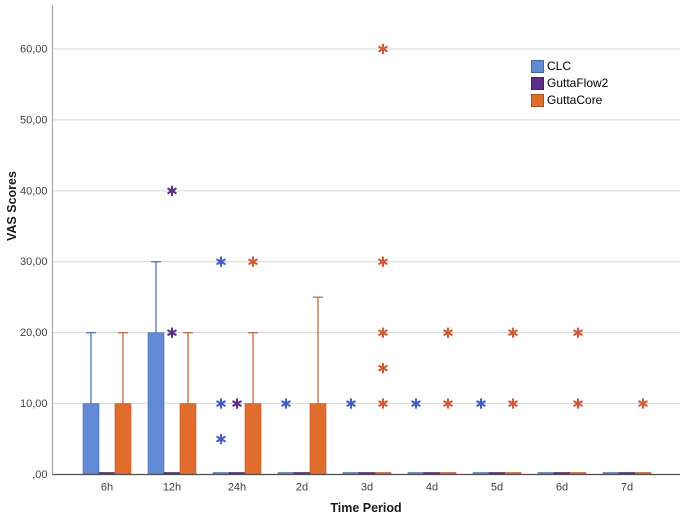 The image size is (687, 522). Describe the element at coordinates (367, 488) in the screenshot. I see `x-tick-label: 3d` at that location.